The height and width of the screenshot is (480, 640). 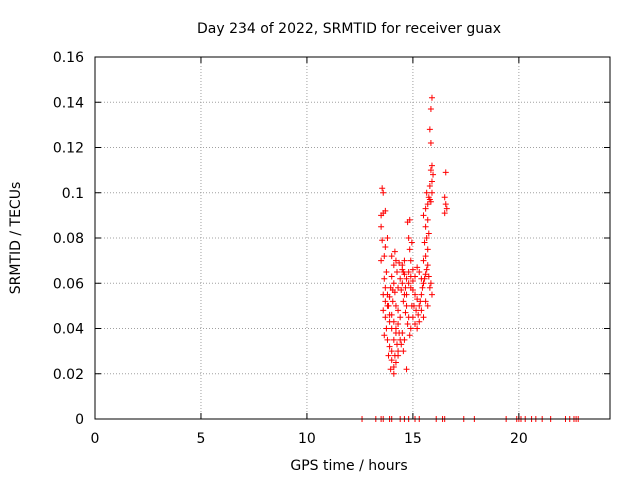 What do you see at coordinates (68, 330) in the screenshot?
I see `y-tick-label: 0.04` at bounding box center [68, 330].